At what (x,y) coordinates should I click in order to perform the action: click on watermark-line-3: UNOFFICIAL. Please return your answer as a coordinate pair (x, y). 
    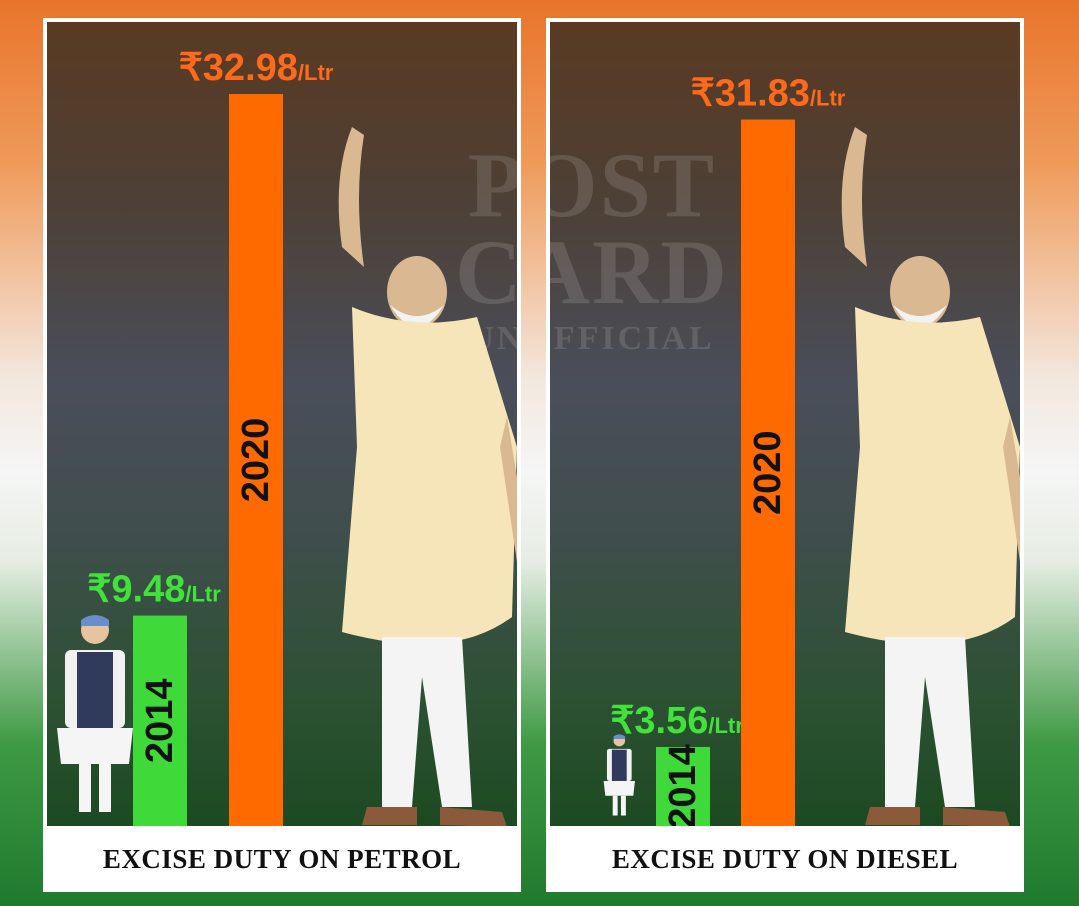
    Looking at the image, I should click on (632, 338).